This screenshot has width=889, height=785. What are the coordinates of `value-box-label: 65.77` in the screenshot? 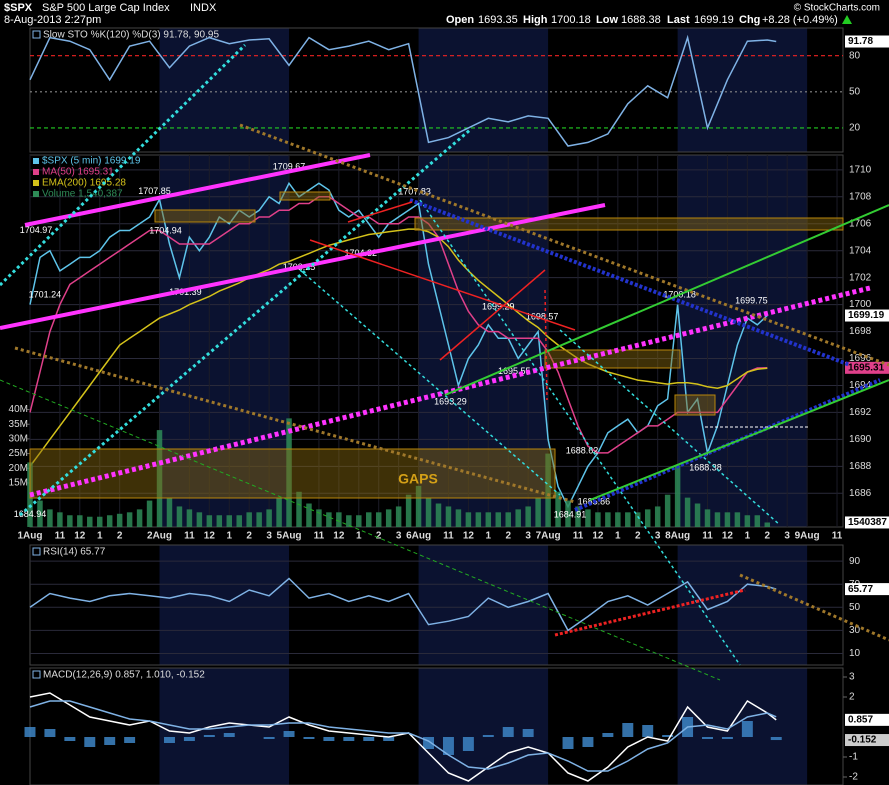 It's located at (860, 589).